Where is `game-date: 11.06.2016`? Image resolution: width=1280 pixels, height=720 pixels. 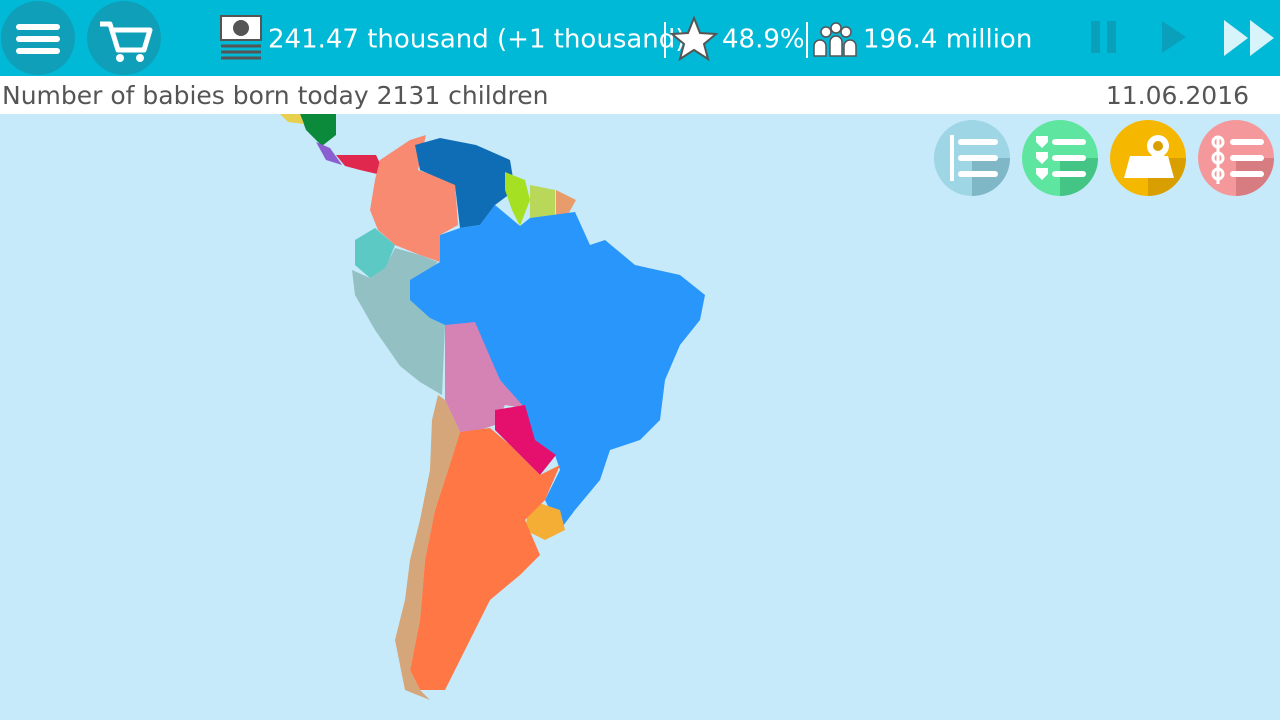
game-date: 11.06.2016 is located at coordinates (1177, 95).